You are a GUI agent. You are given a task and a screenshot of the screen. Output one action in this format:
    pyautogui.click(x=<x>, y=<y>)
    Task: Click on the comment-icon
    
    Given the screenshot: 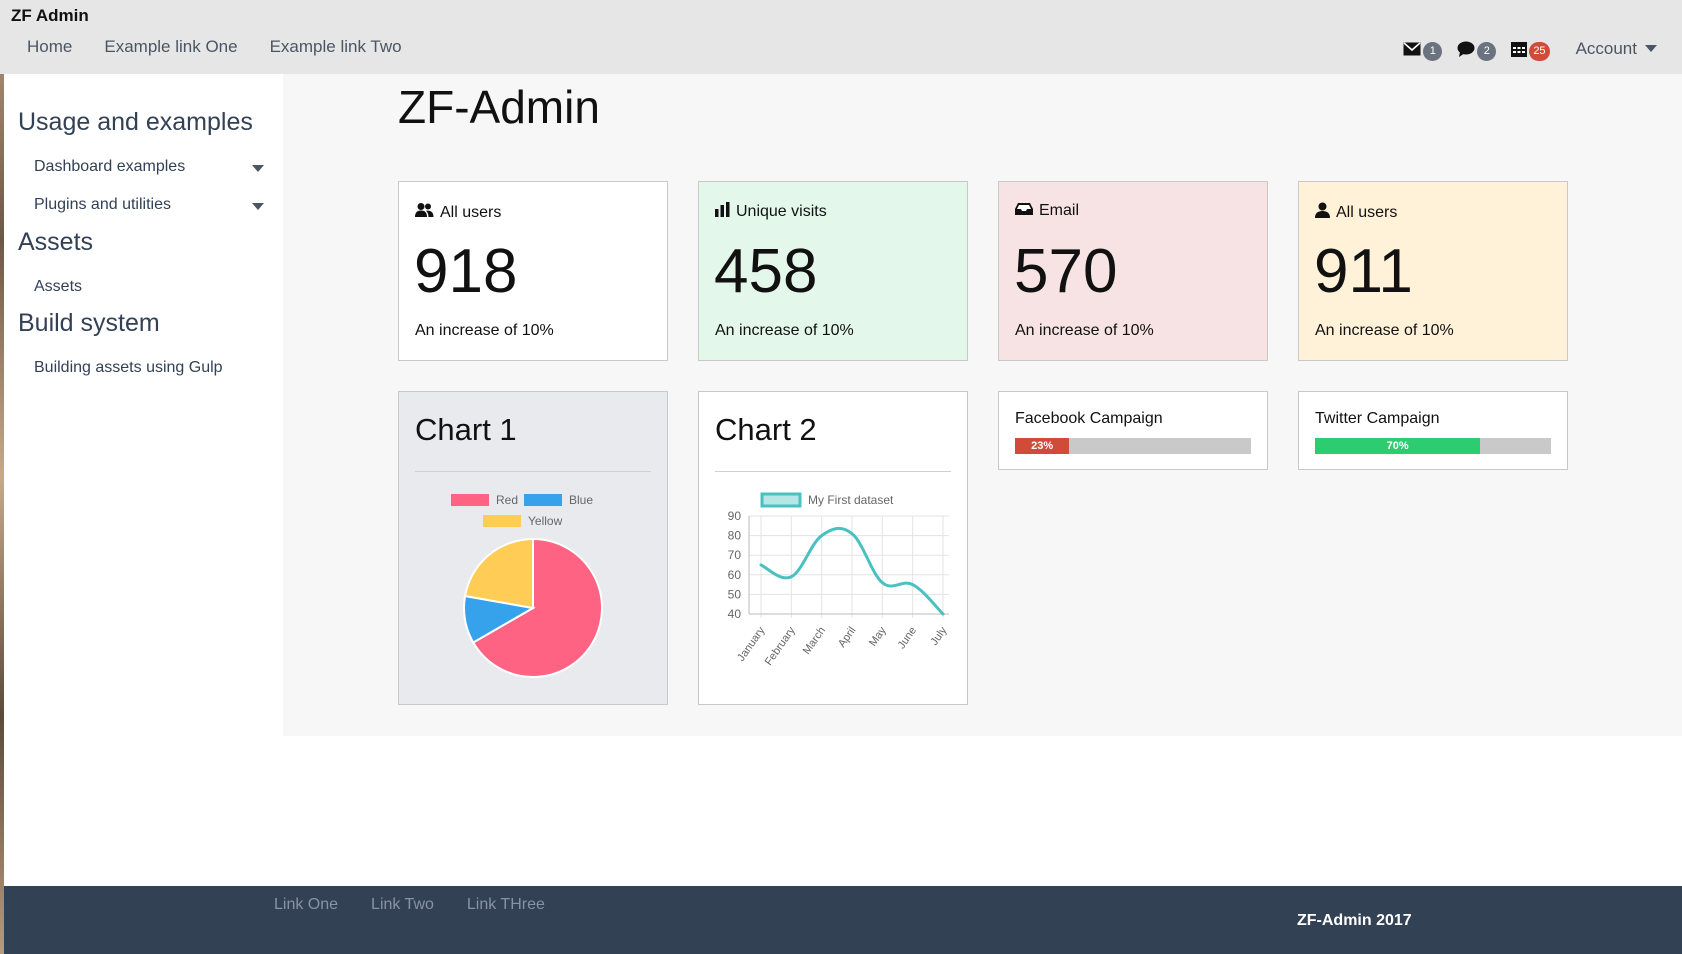 What is the action you would take?
    pyautogui.click(x=1466, y=49)
    